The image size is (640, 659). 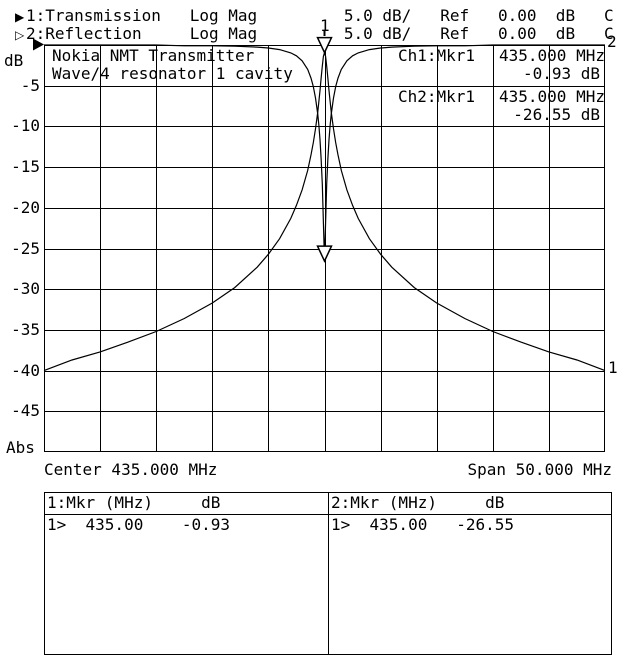 I want to click on span-label: Span 50.000 MHz, so click(x=540, y=469).